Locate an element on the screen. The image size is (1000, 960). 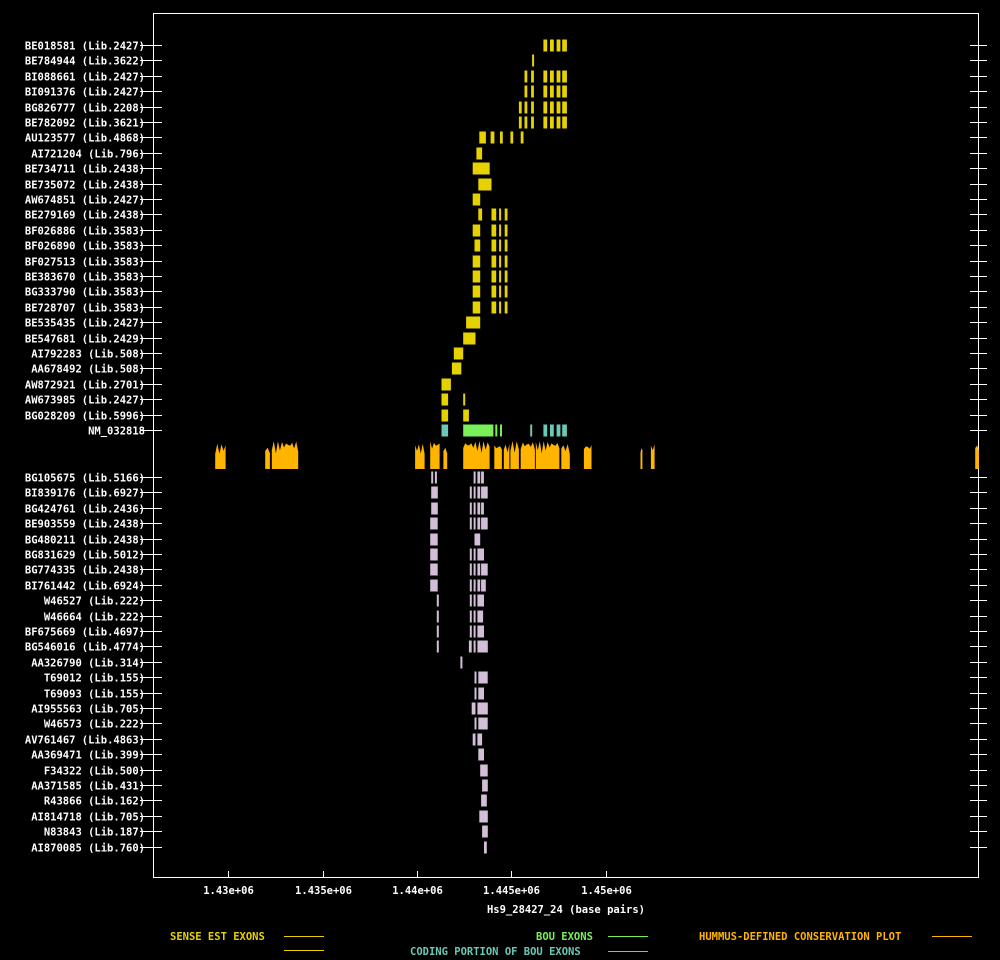
sense-est-label: BF027513 (Lib.3583) is located at coordinates (85, 263).